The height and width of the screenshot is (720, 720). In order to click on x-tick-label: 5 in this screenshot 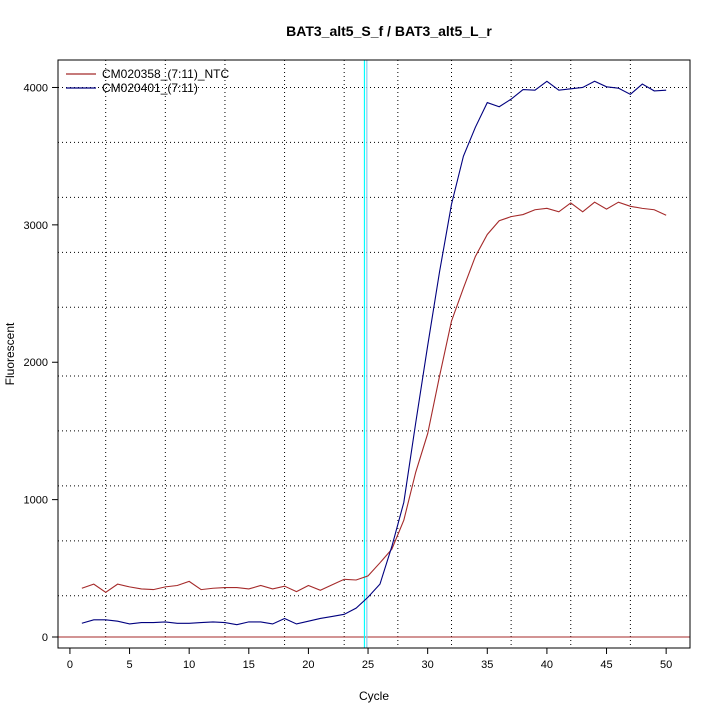, I will do `click(129, 665)`.